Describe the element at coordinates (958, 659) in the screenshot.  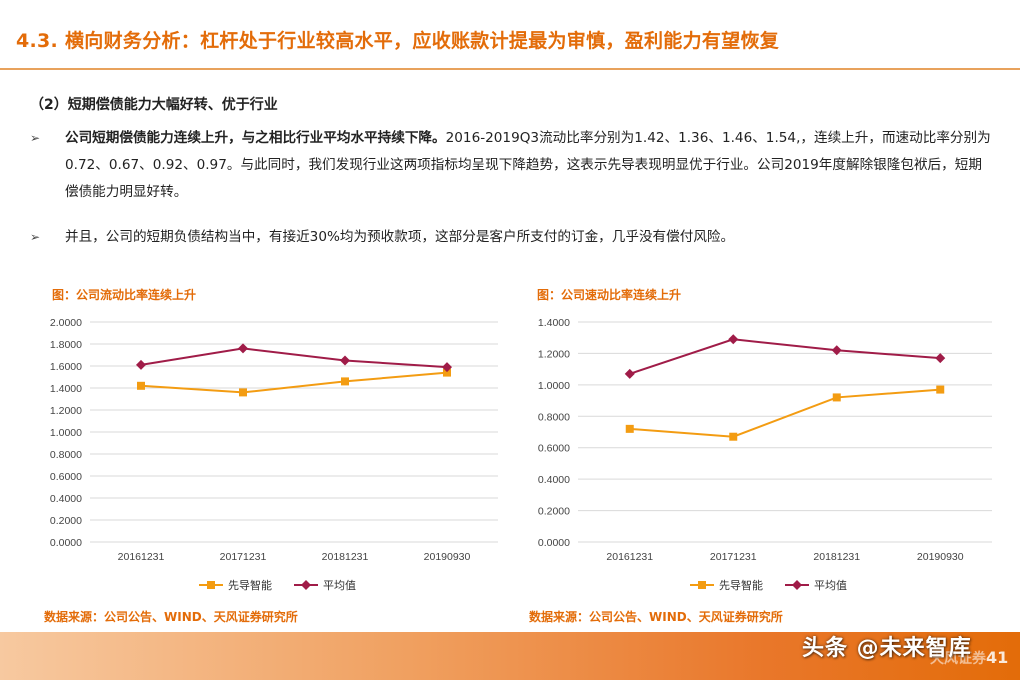
I see `company-logo: 天风证券` at that location.